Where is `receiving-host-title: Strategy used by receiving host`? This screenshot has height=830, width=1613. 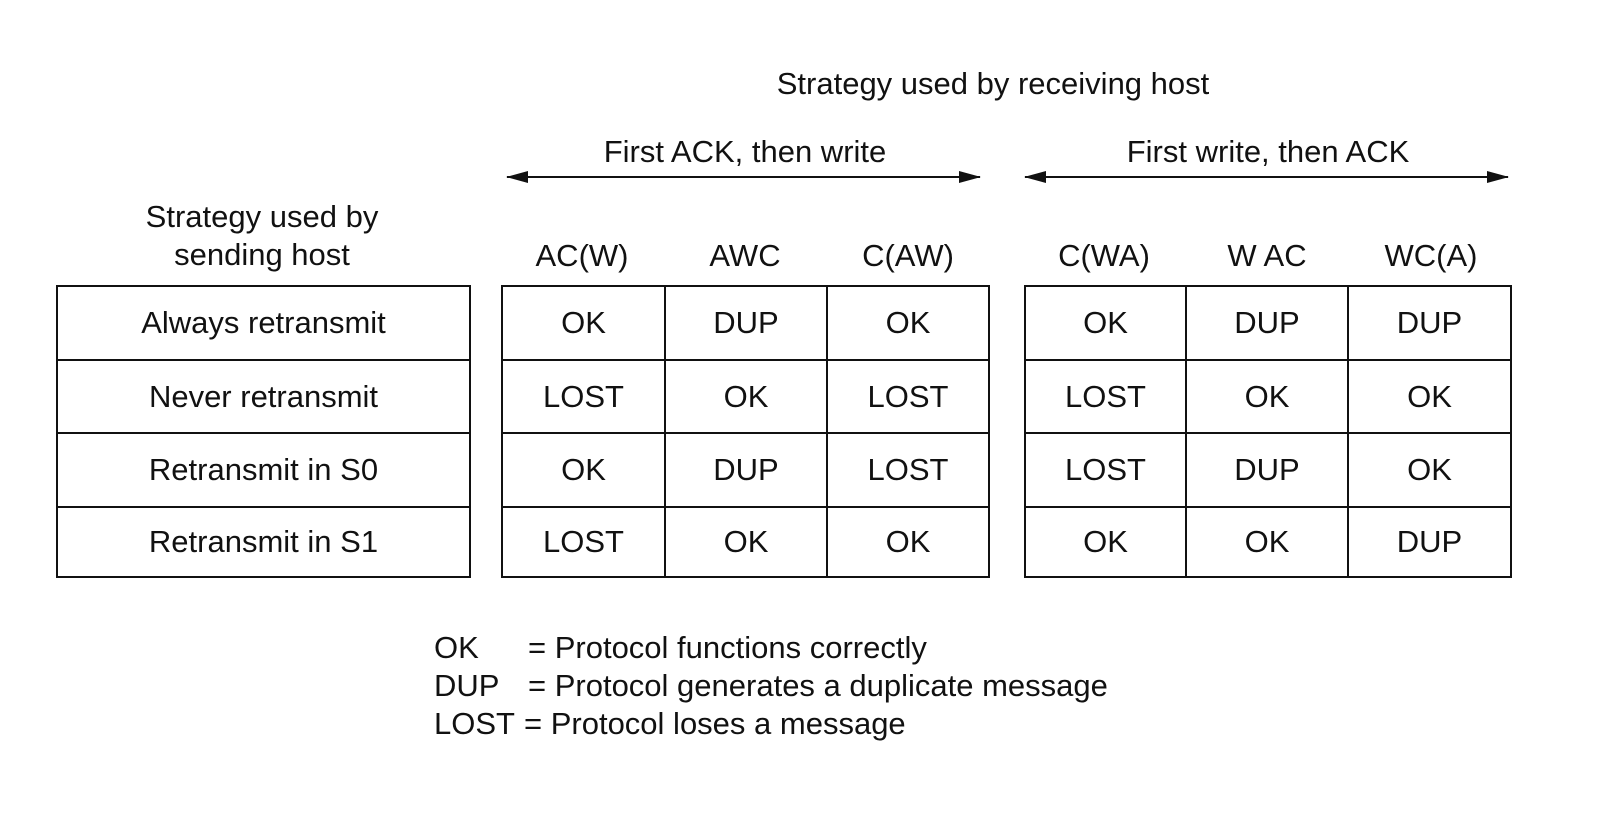
receiving-host-title: Strategy used by receiving host is located at coordinates (993, 83).